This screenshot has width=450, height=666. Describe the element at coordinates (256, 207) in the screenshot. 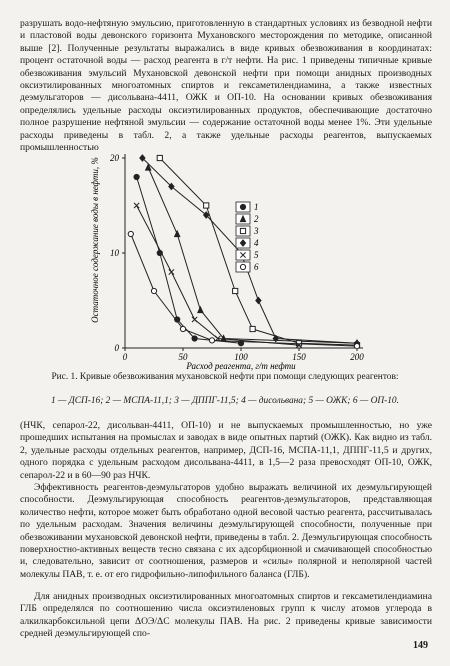

I see `legend-label: 1` at that location.